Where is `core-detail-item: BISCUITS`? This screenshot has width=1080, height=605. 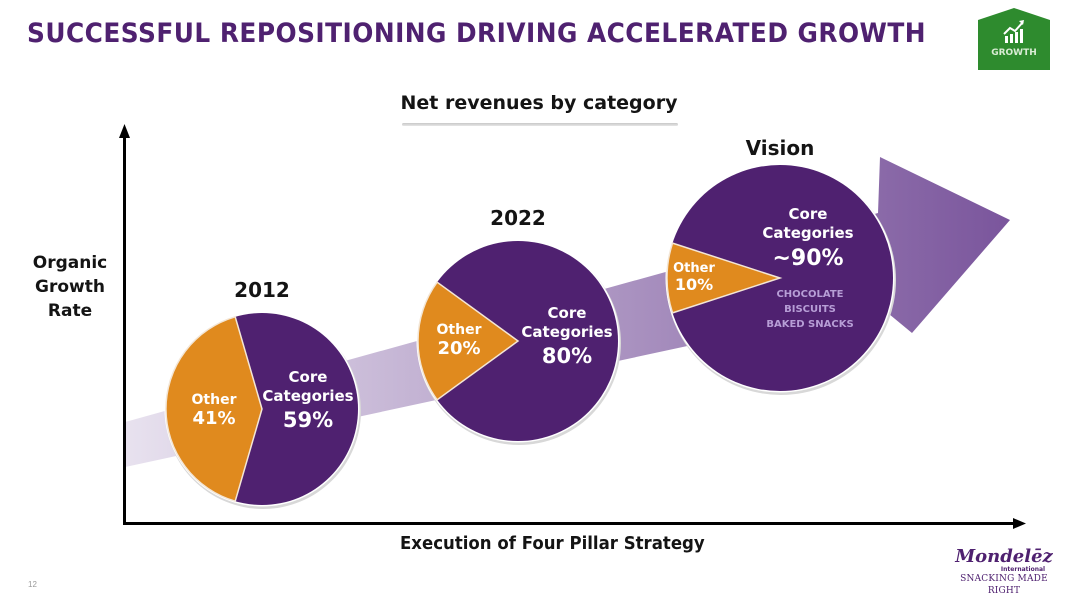
core-detail-item: BISCUITS is located at coordinates (810, 309).